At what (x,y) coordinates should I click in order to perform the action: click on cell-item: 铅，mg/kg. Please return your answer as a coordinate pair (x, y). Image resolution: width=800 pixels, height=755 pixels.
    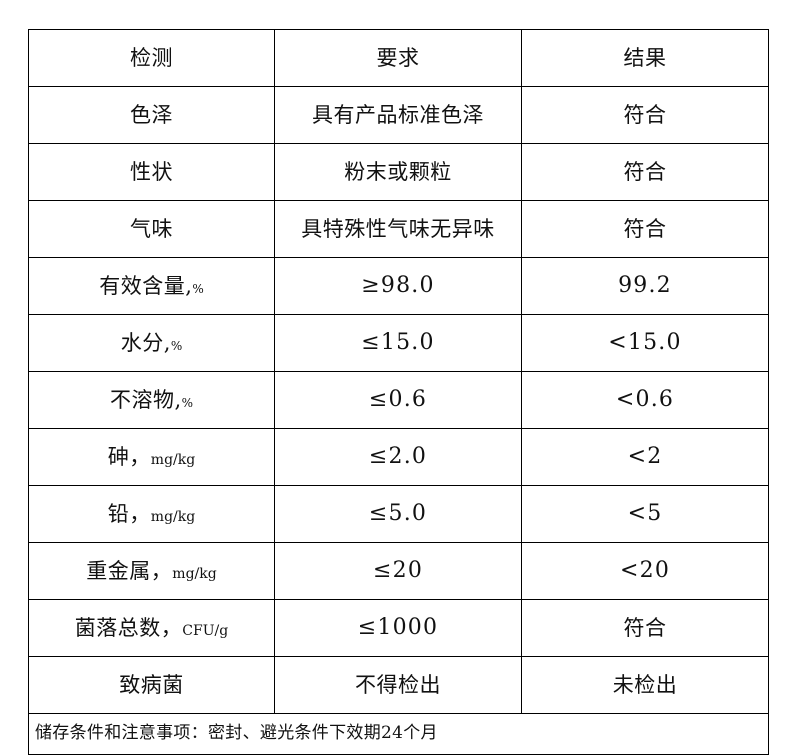
    Looking at the image, I should click on (151, 514).